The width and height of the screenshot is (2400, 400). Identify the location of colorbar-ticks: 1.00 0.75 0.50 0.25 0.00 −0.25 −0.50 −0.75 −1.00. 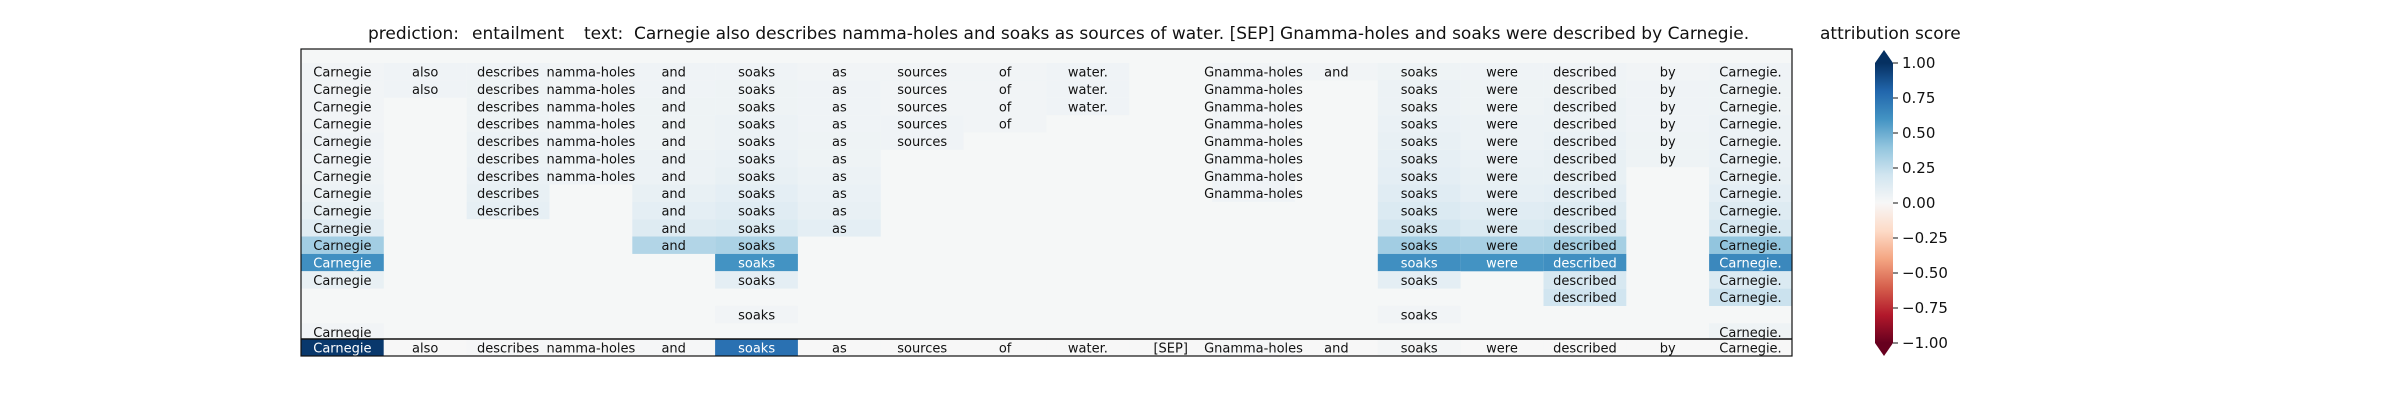
(1920, 203).